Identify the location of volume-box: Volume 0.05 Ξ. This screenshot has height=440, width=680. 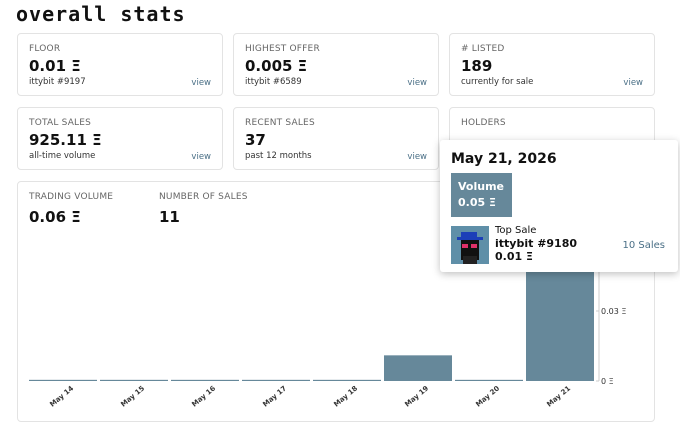
(481, 195).